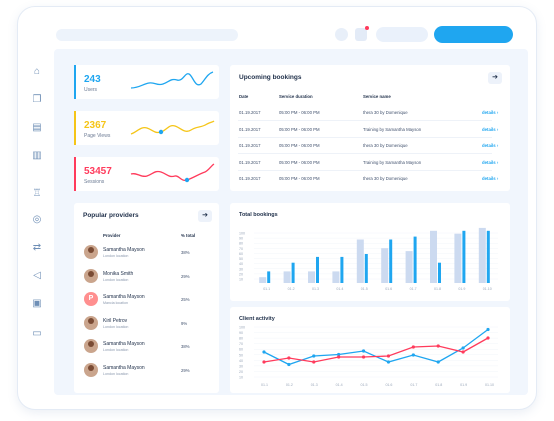  What do you see at coordinates (91, 90) in the screenshot?
I see `stat-label: Users` at bounding box center [91, 90].